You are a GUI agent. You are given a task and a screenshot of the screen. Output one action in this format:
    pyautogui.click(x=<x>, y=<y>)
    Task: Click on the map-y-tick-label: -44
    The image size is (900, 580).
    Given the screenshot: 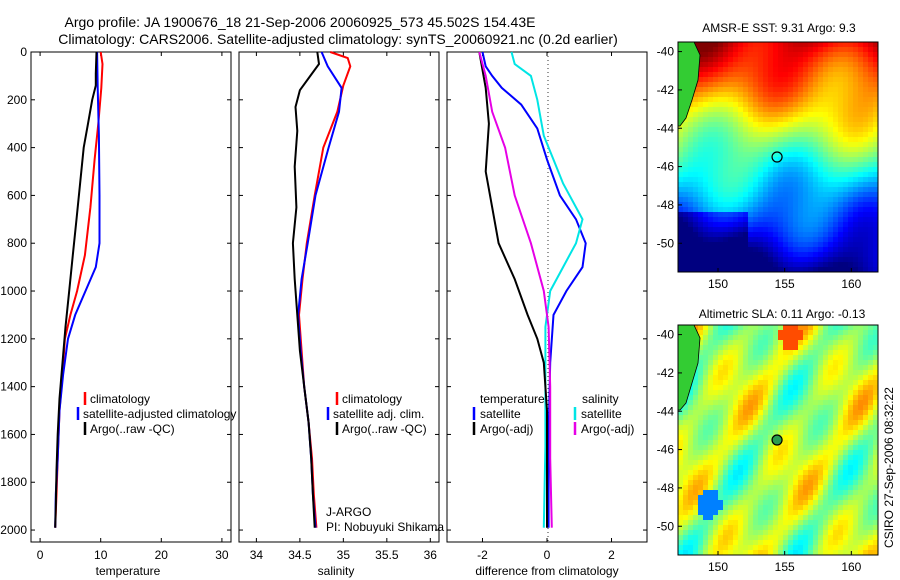 What is the action you would take?
    pyautogui.click(x=666, y=411)
    